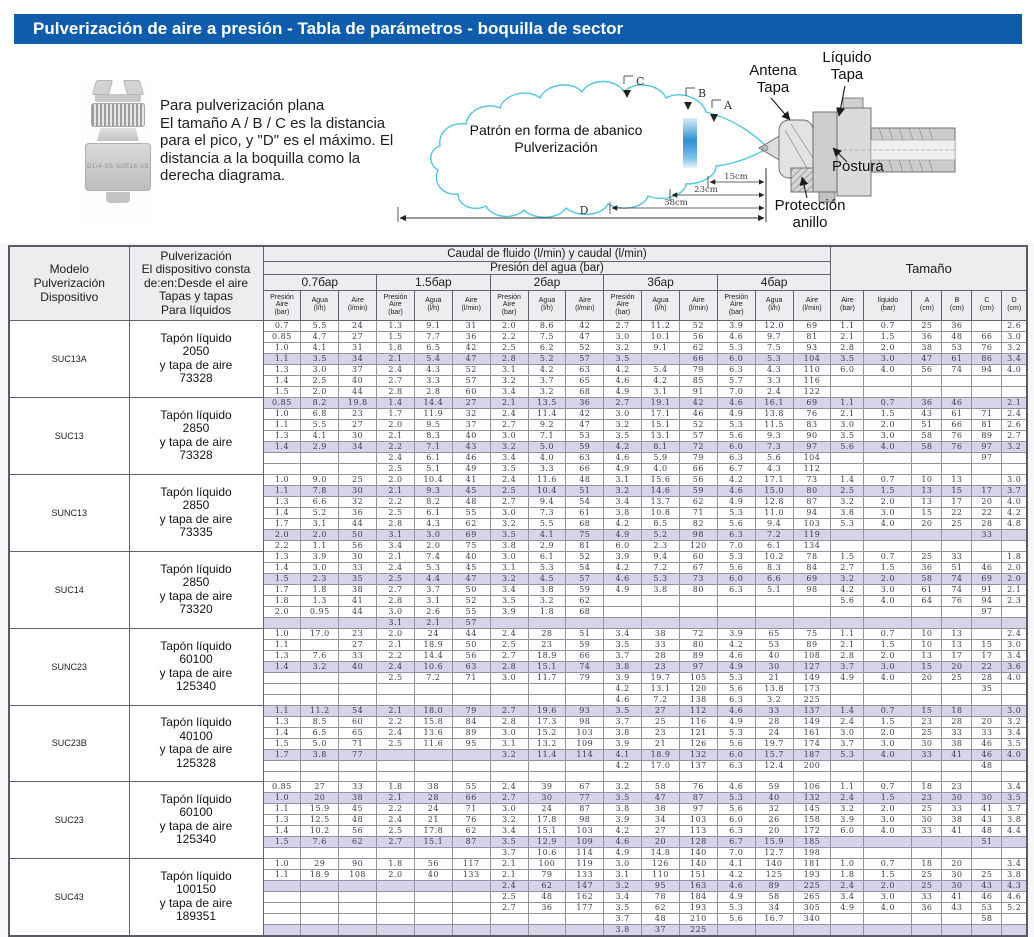 Image resolution: width=1034 pixels, height=937 pixels. I want to click on data-cell: 5.6, so click(736, 435).